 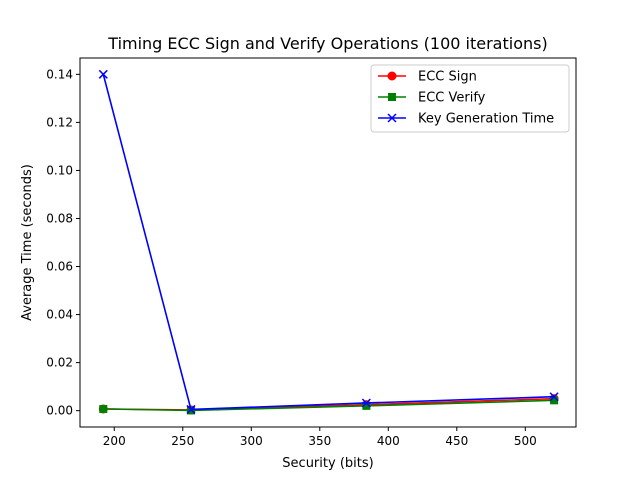 I want to click on y-tick-label: 0.00, so click(x=59, y=411).